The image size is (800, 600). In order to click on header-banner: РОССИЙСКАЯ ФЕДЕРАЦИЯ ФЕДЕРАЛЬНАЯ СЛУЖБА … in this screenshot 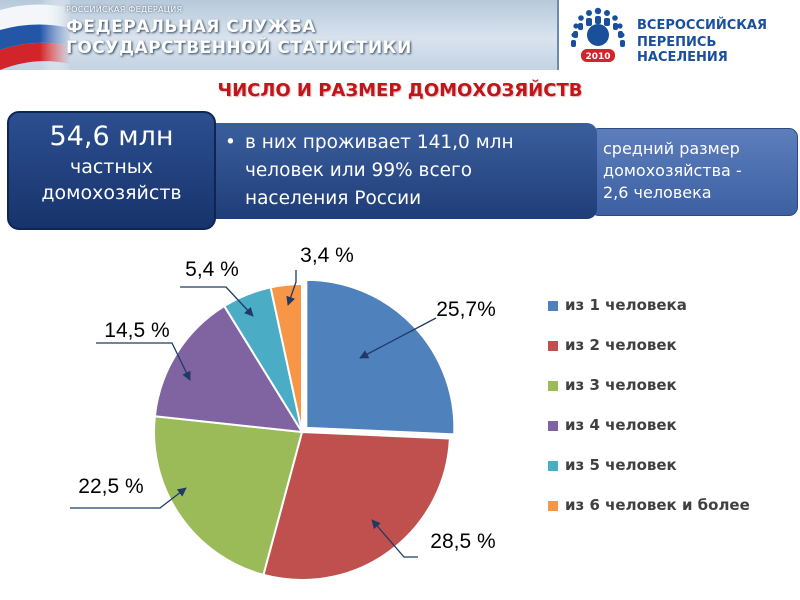, I will do `click(278, 35)`.